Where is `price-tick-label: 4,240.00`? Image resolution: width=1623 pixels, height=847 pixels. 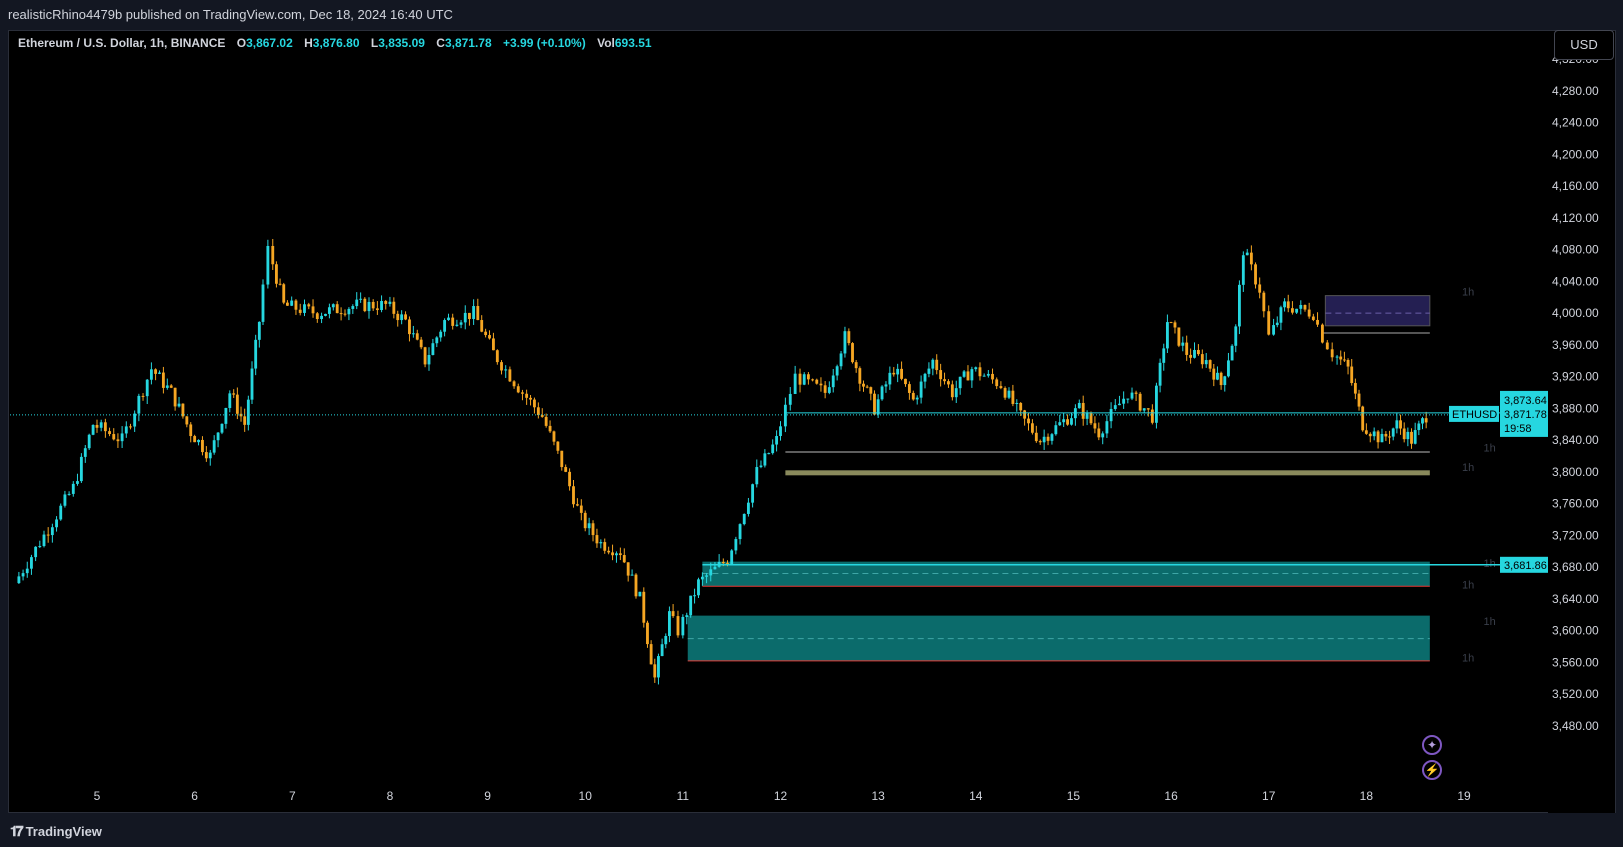
price-tick-label: 4,240.00 is located at coordinates (1575, 123).